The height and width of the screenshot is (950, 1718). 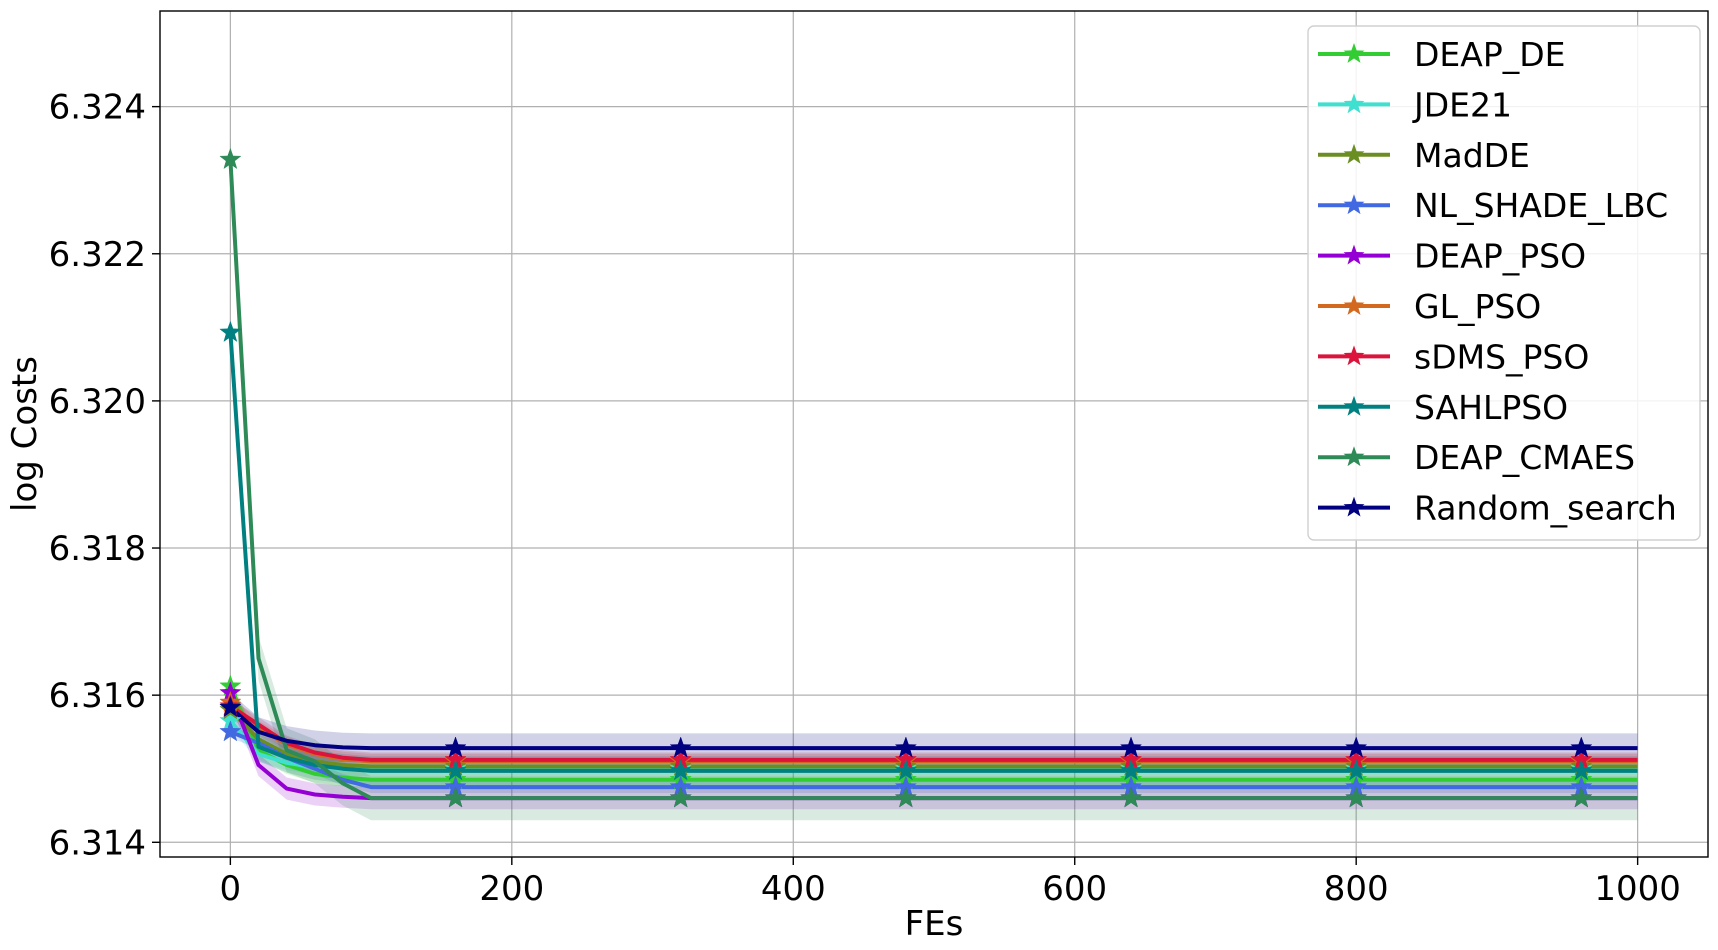 I want to click on legend-label: Random_search, so click(x=1545, y=508).